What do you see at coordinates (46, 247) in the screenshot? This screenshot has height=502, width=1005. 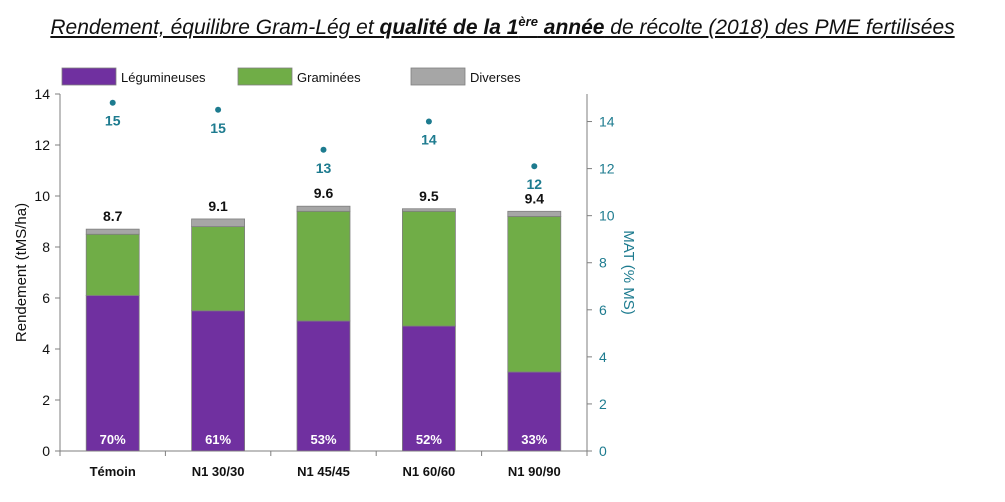 I see `y-tick-label: 8` at bounding box center [46, 247].